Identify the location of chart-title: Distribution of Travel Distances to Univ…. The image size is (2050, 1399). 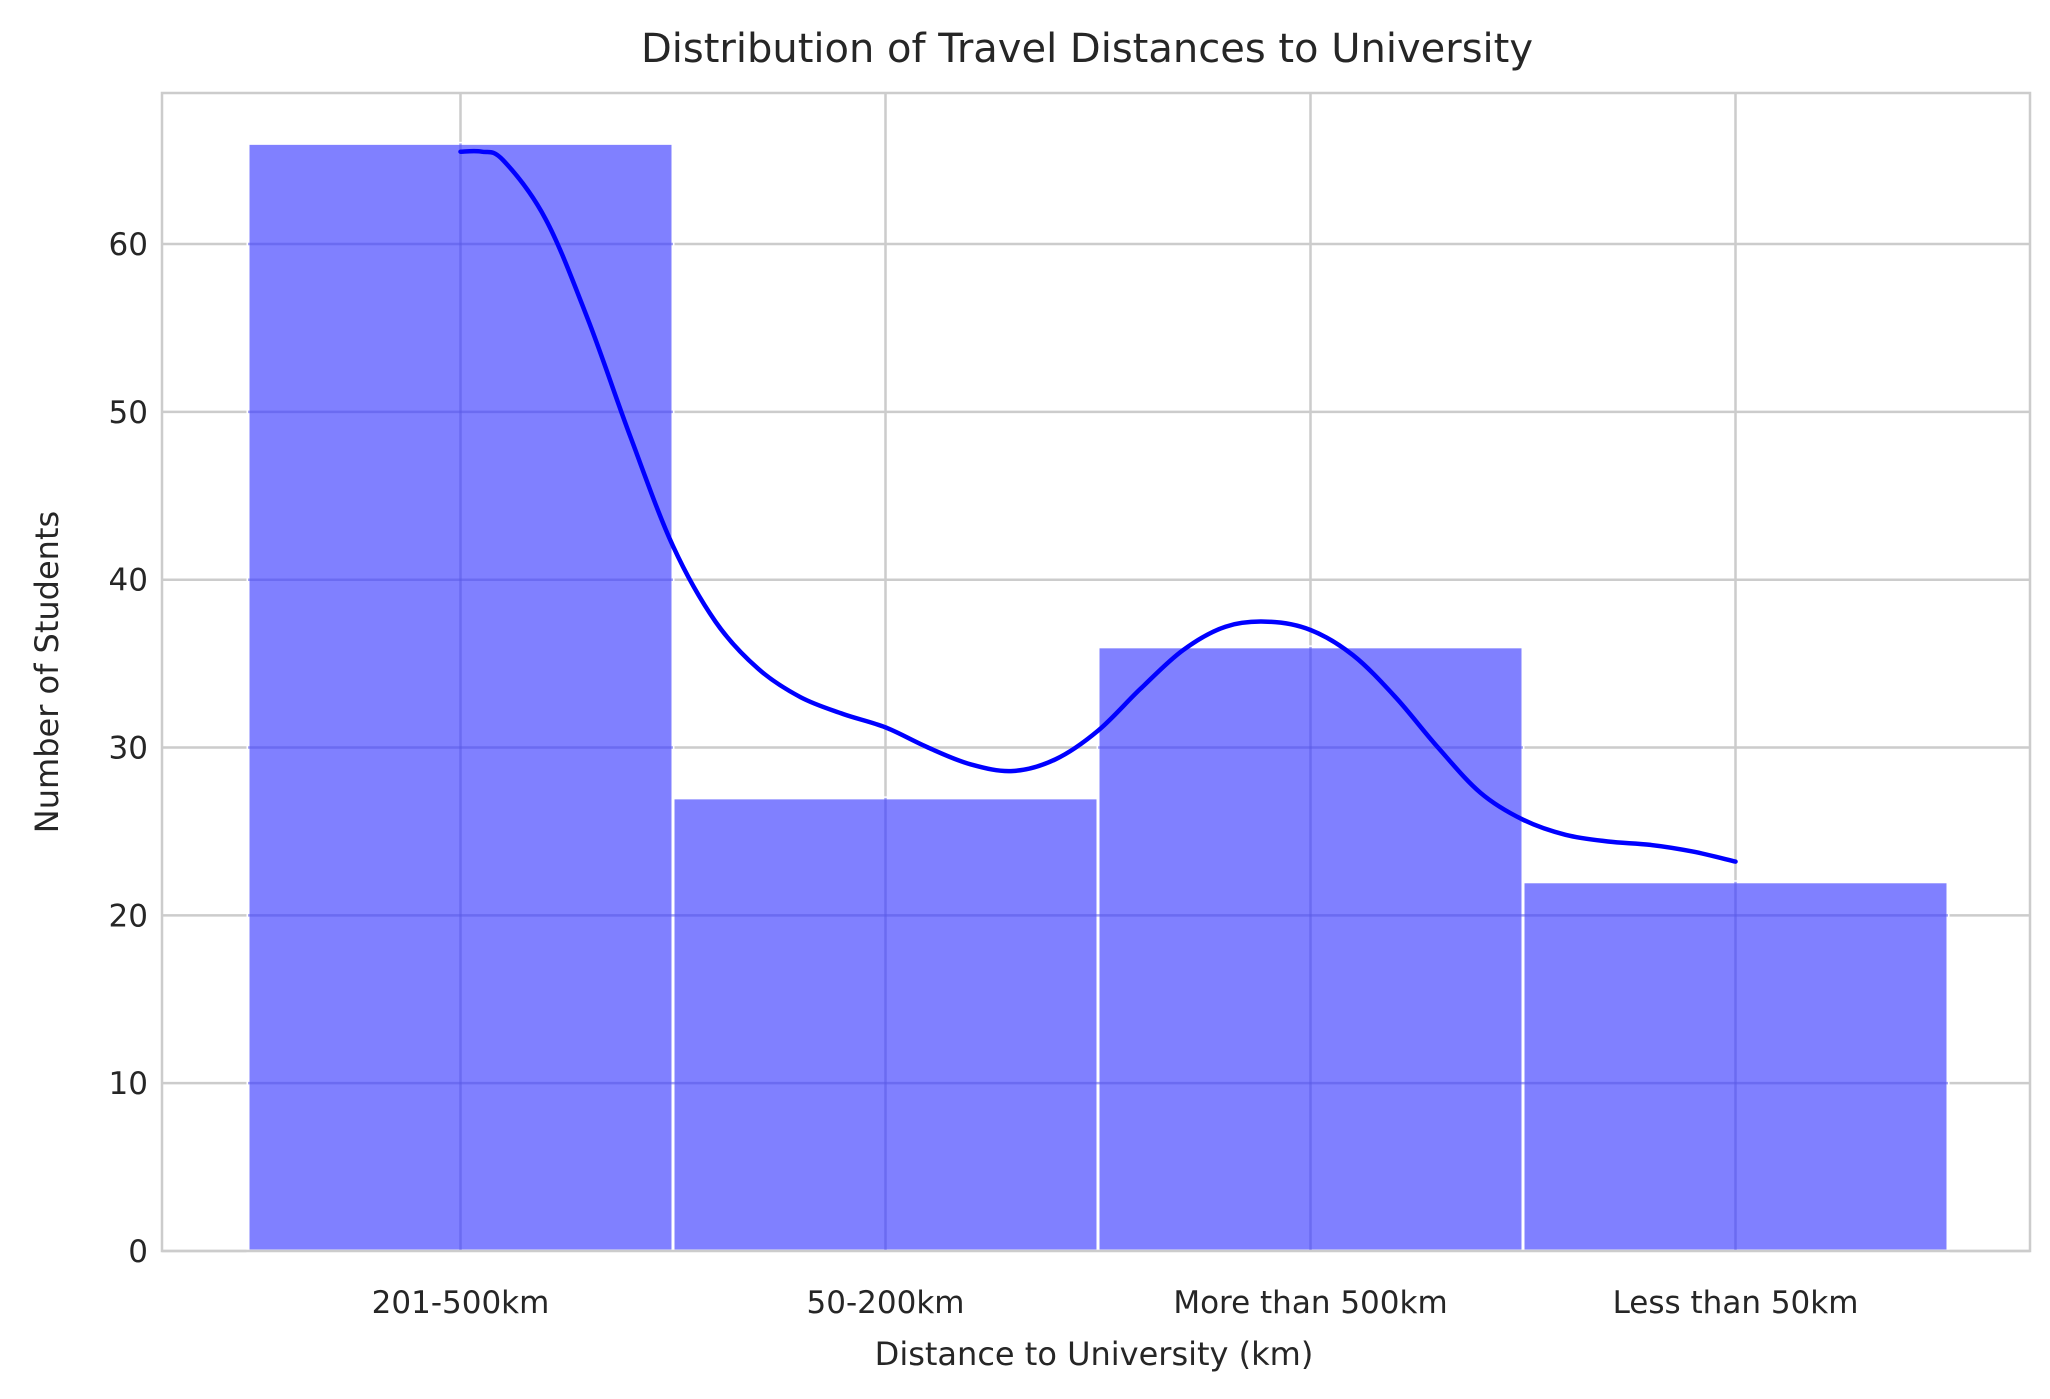
(1087, 49).